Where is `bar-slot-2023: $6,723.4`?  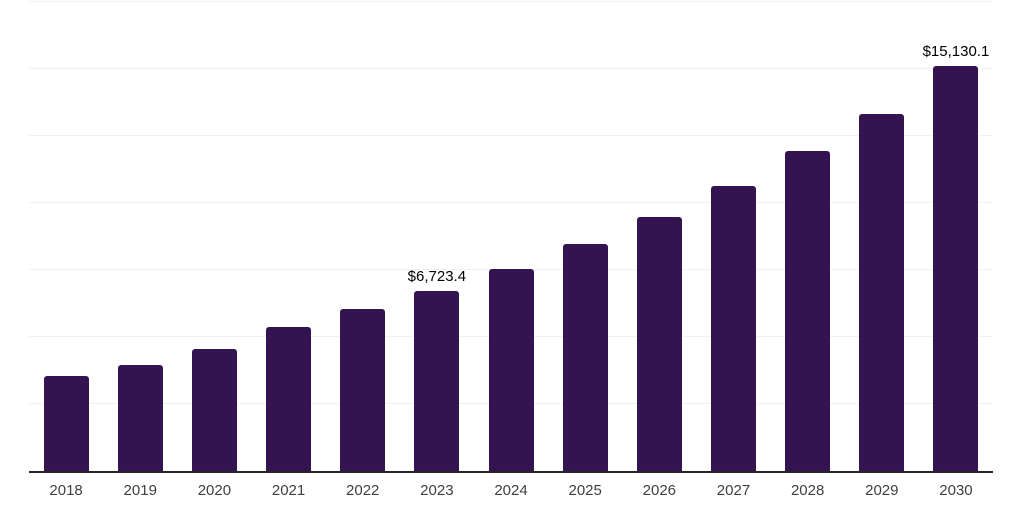
bar-slot-2023: $6,723.4 is located at coordinates (437, 236).